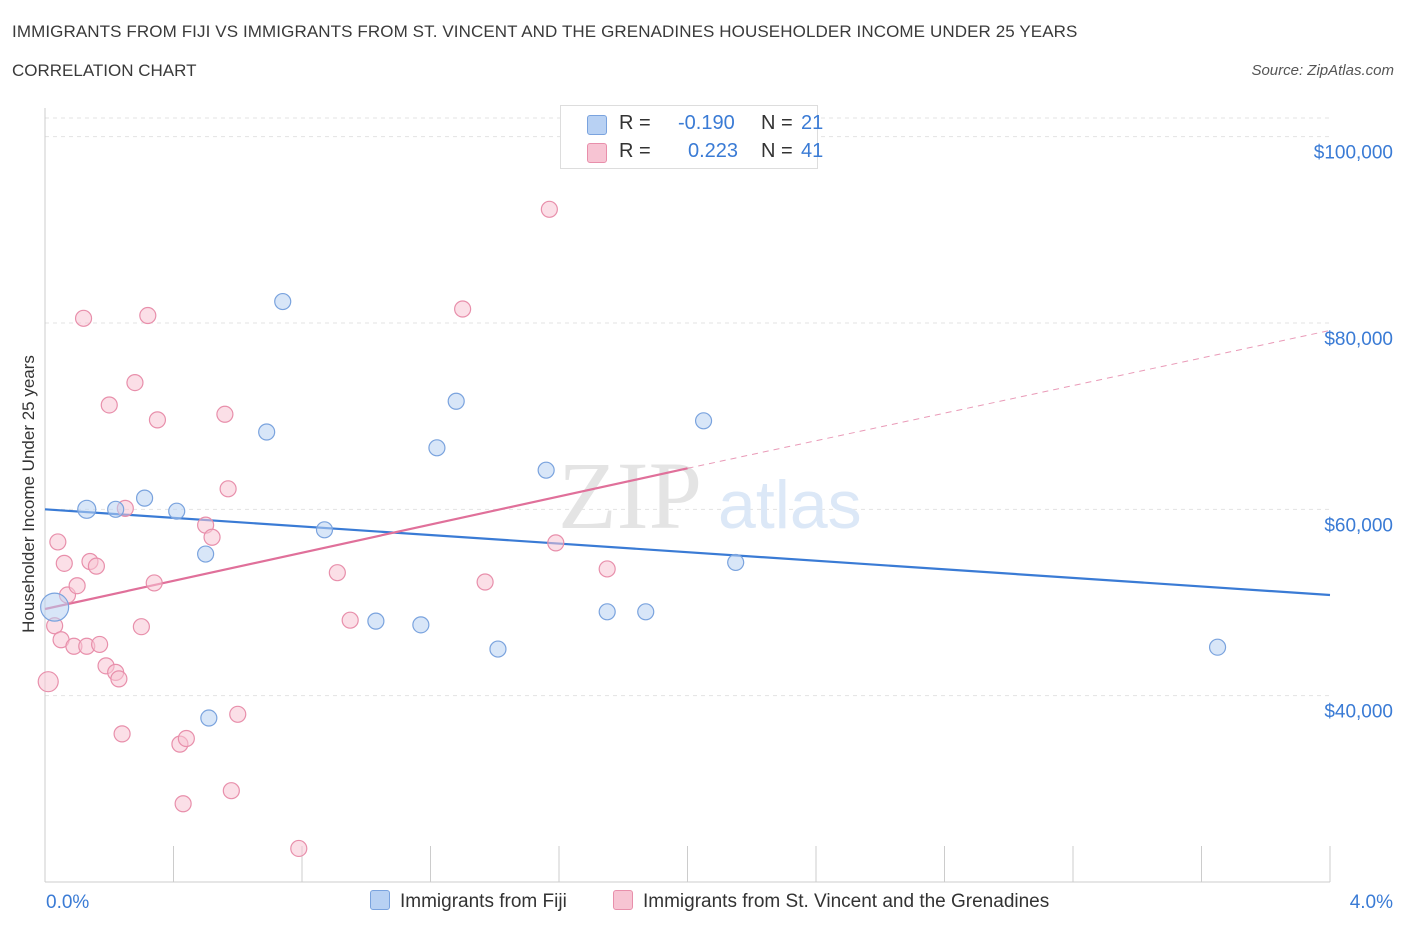 The height and width of the screenshot is (930, 1406). I want to click on watermark: ZIP atlas, so click(710, 495).